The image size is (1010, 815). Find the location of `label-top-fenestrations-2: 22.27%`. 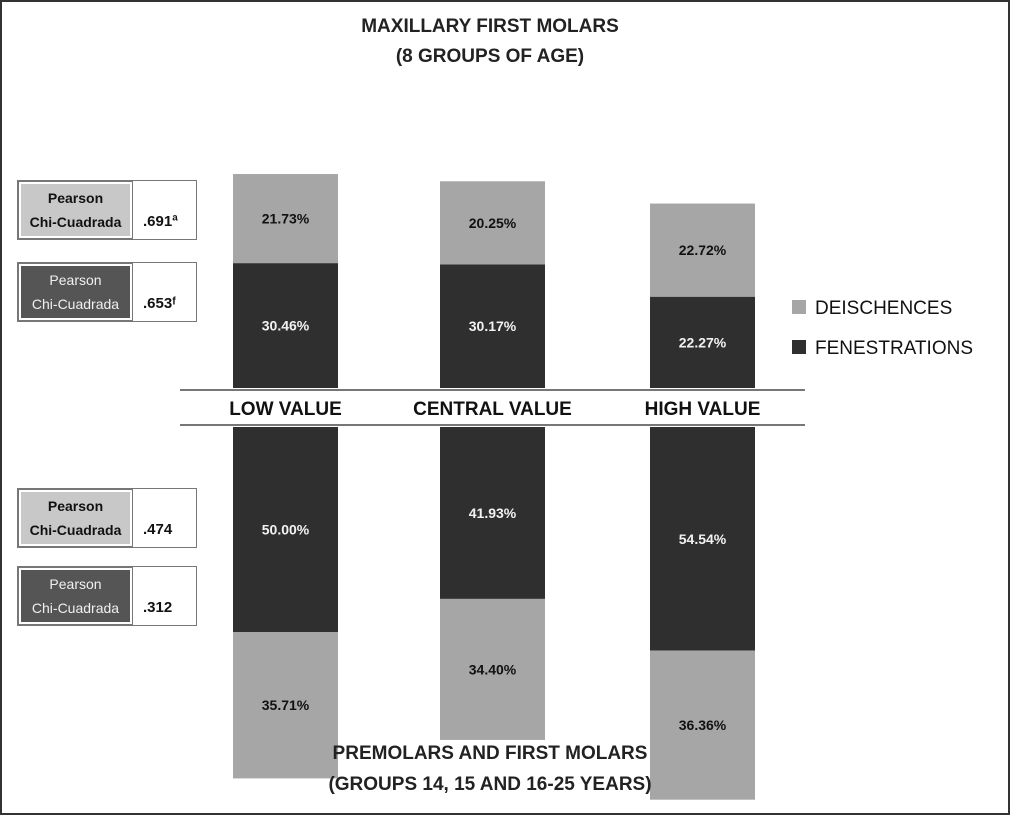

label-top-fenestrations-2: 22.27% is located at coordinates (703, 342).